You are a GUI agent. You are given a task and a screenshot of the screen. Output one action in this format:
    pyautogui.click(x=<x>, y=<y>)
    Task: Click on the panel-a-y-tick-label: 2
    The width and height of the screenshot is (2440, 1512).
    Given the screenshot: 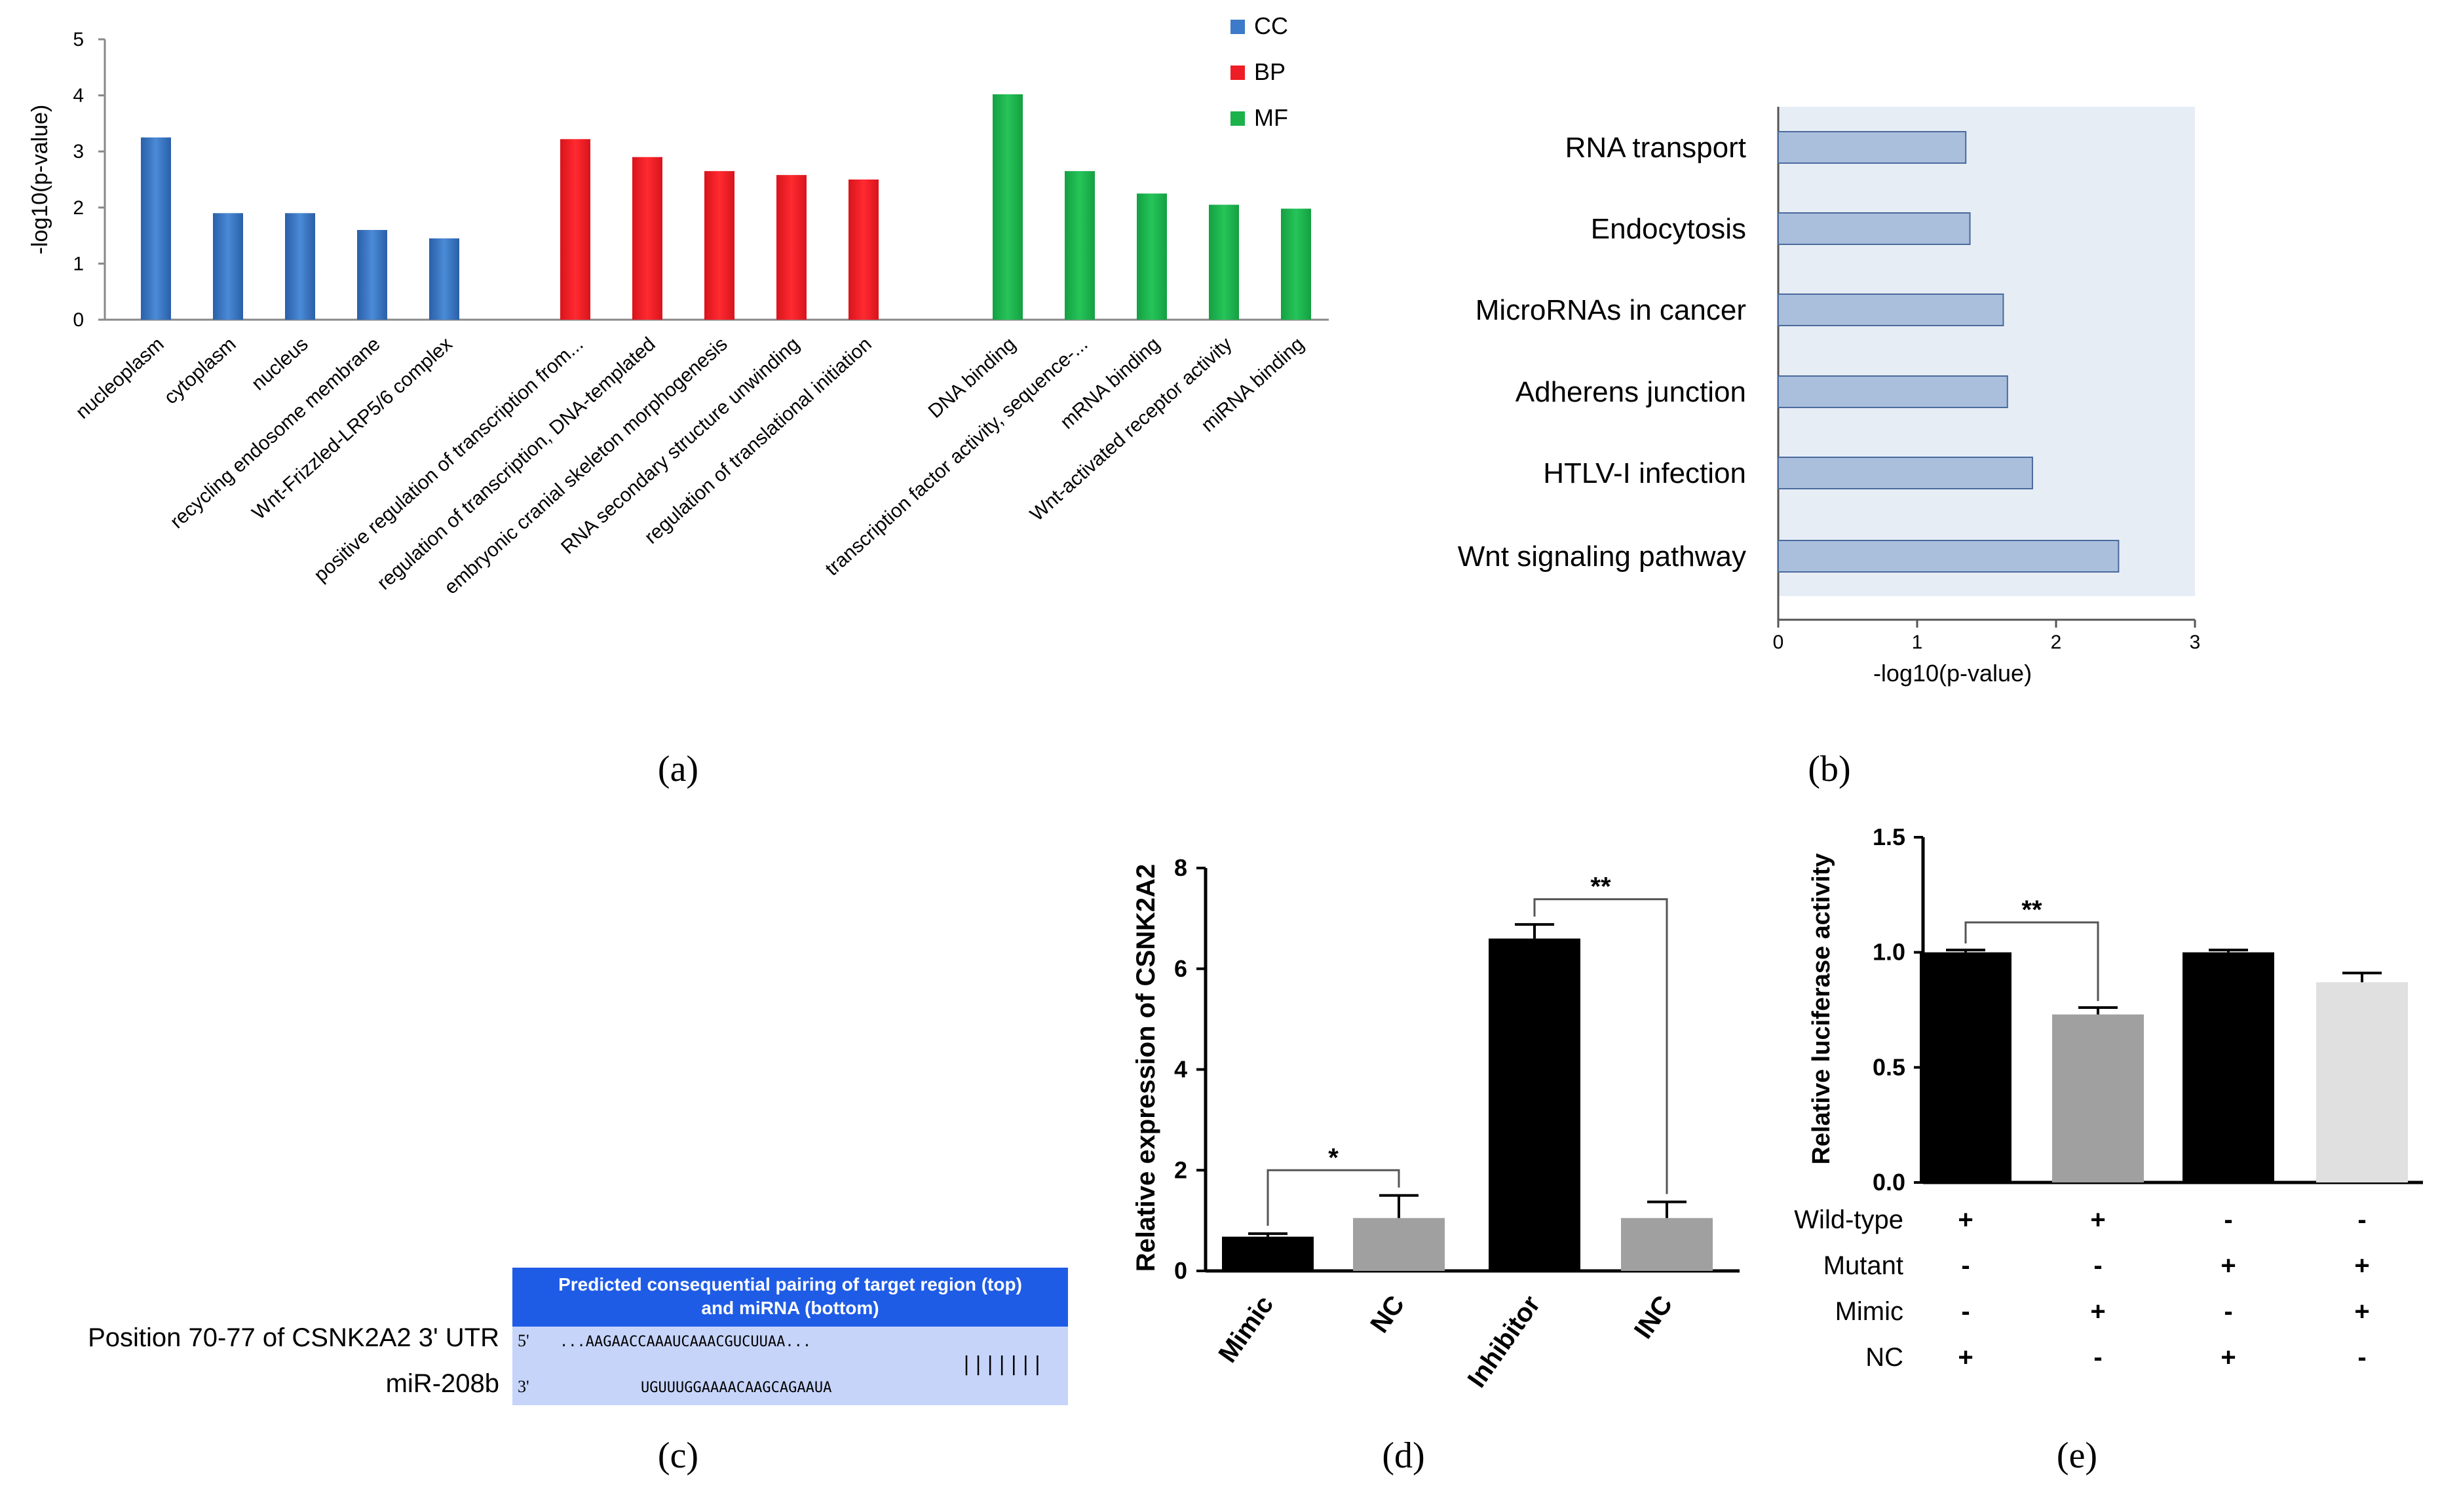 What is the action you would take?
    pyautogui.click(x=78, y=208)
    